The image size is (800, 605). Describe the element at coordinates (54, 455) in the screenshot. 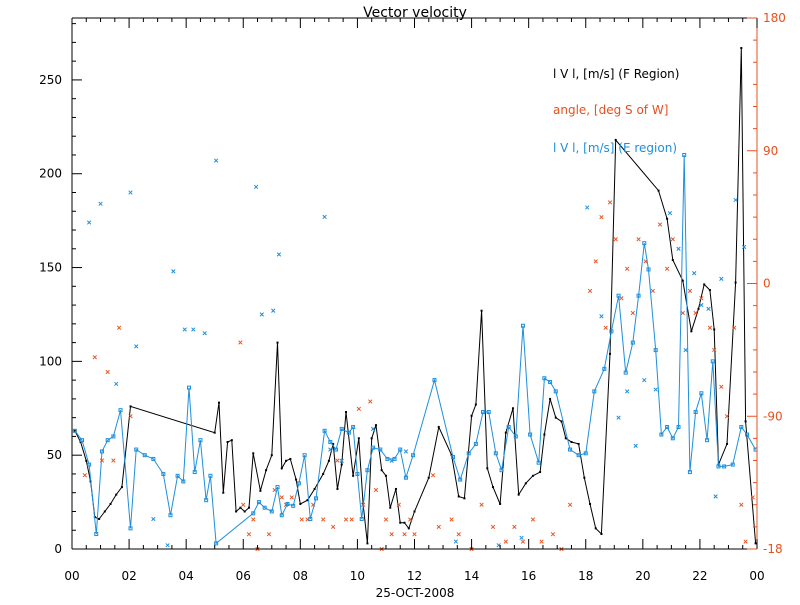

I see `y-left-tick-label: 50` at that location.